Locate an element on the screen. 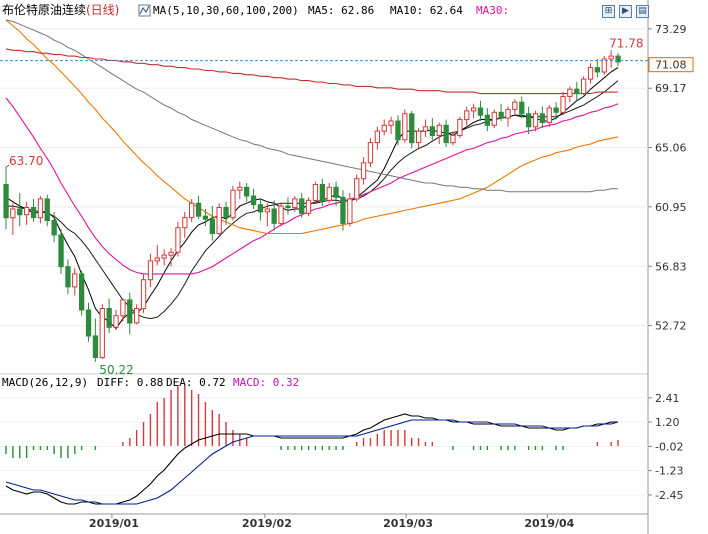 Image resolution: width=708 pixels, height=534 pixels. indicator-panel-button: ▶ is located at coordinates (625, 11).